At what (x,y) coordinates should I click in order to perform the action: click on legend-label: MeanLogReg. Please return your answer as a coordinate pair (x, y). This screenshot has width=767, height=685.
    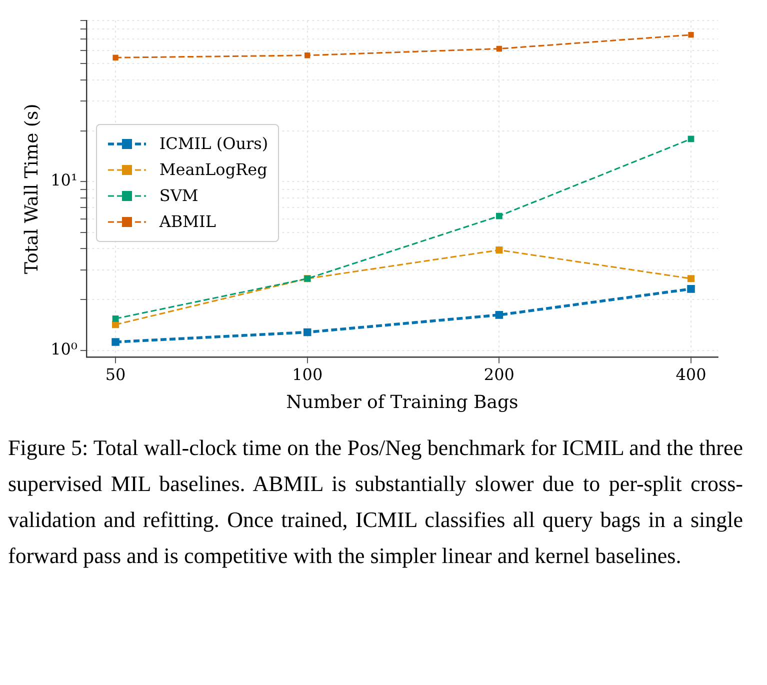
    Looking at the image, I should click on (213, 170).